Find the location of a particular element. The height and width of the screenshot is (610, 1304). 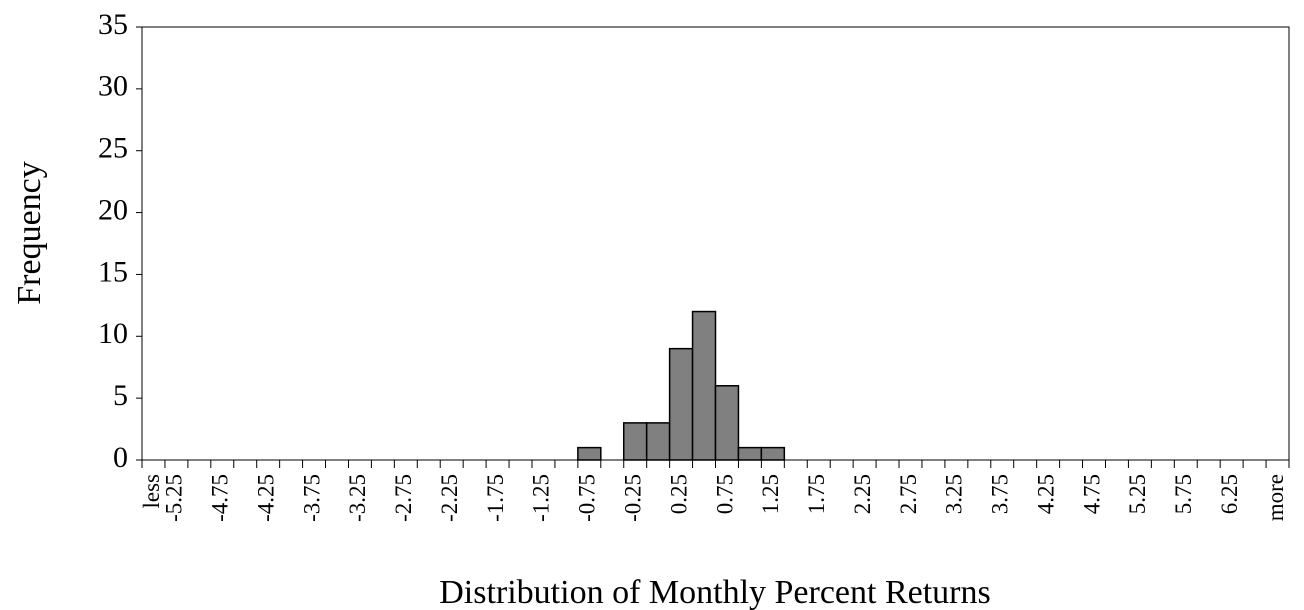

x-tick-label: 4.75 is located at coordinates (1091, 494).